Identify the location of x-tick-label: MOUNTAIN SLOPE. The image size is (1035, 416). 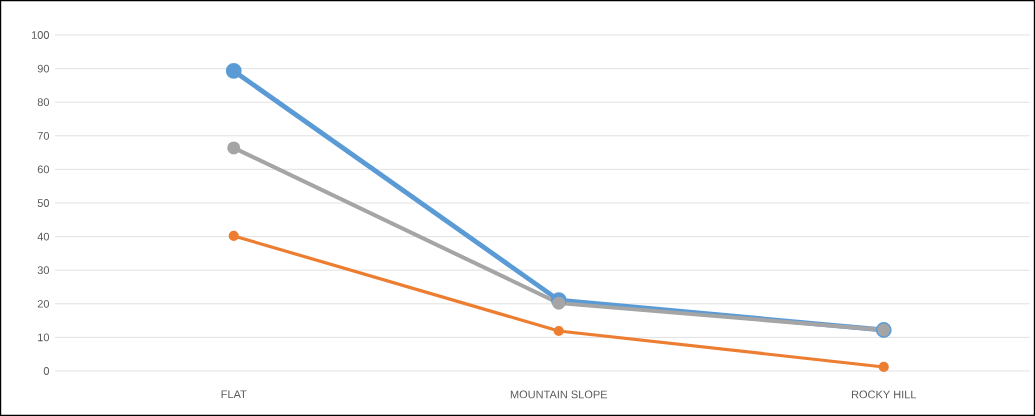
(559, 394).